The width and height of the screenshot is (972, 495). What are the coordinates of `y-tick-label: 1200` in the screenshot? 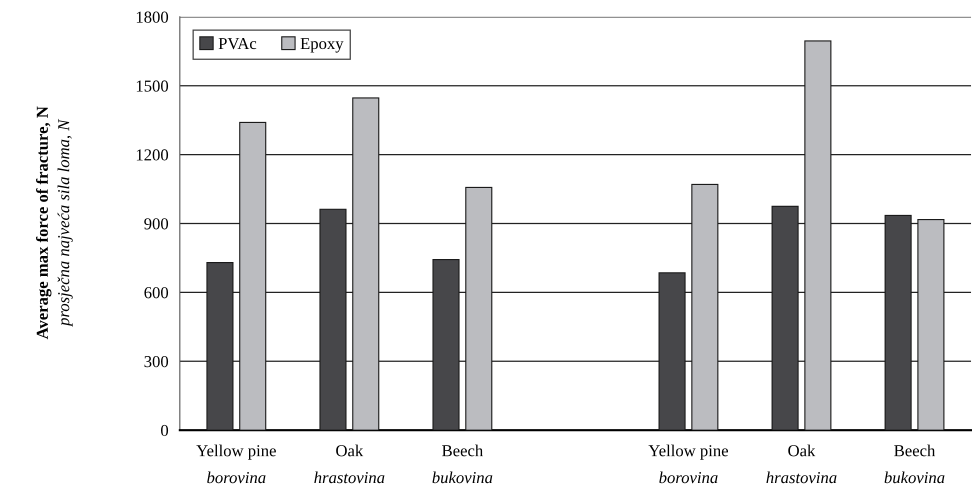 It's located at (152, 155).